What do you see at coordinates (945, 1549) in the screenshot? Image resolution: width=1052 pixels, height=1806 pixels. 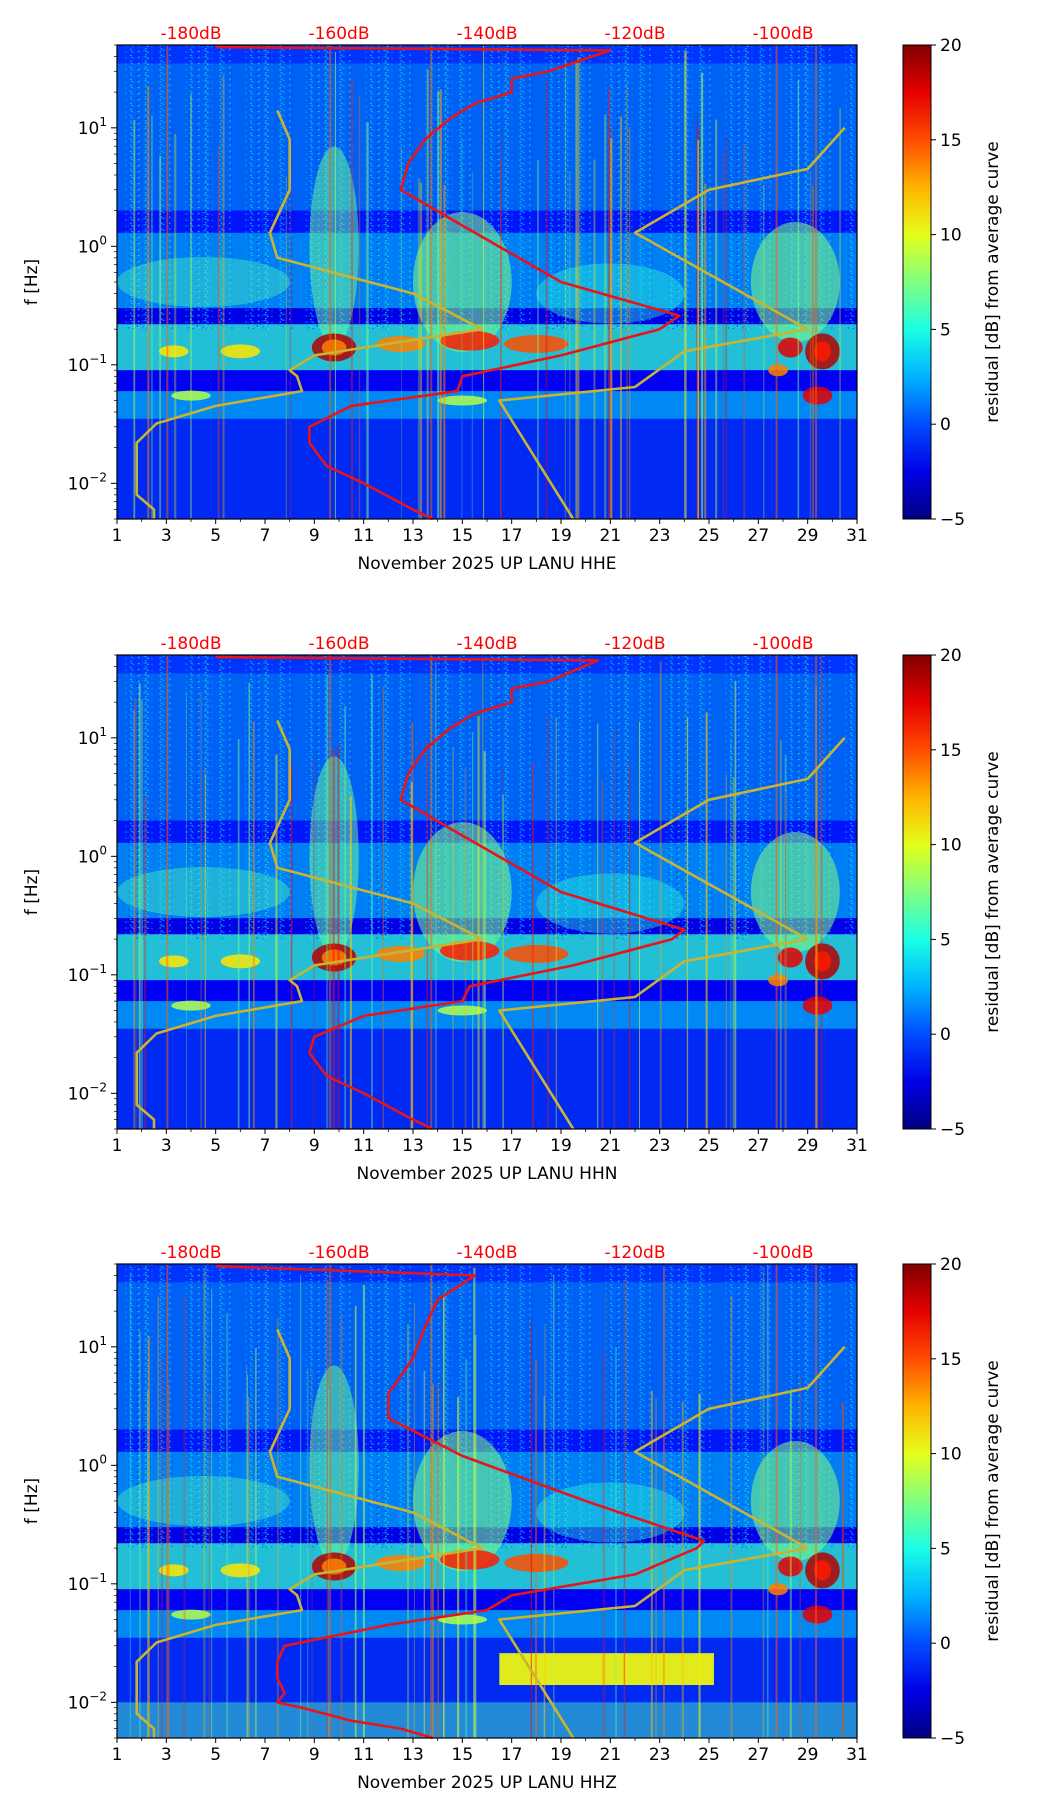 I see `colorbar-tick-label: 5` at bounding box center [945, 1549].